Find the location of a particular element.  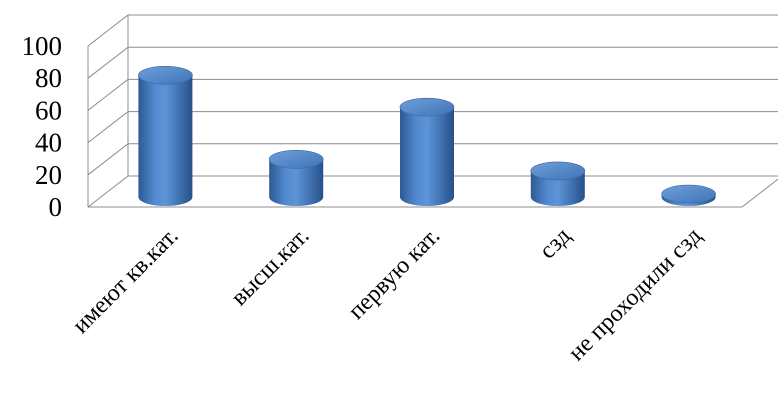

x-tick-label: не проходили сзд is located at coordinates (635, 294).